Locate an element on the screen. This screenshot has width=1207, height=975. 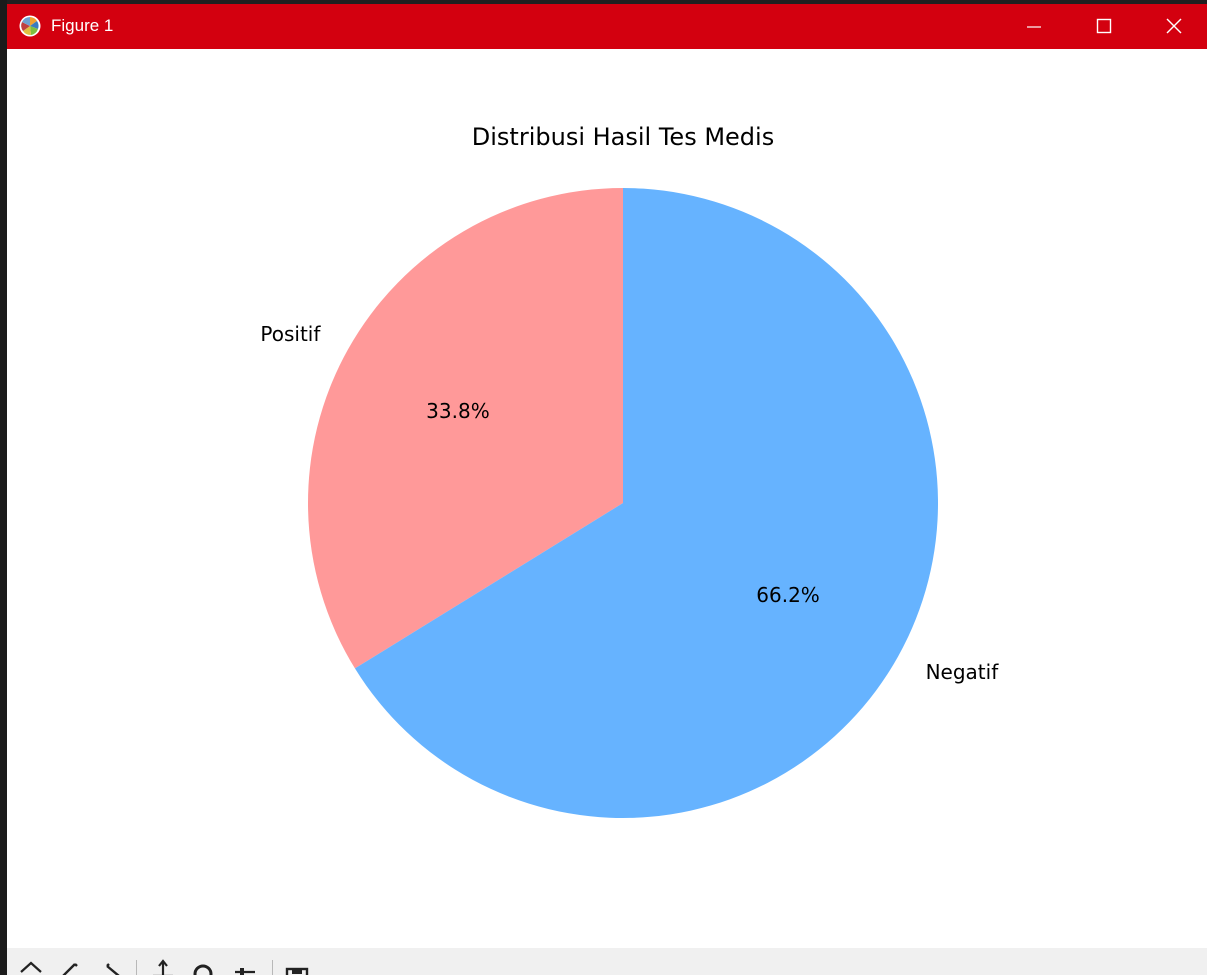
back-icon is located at coordinates (71, 966).